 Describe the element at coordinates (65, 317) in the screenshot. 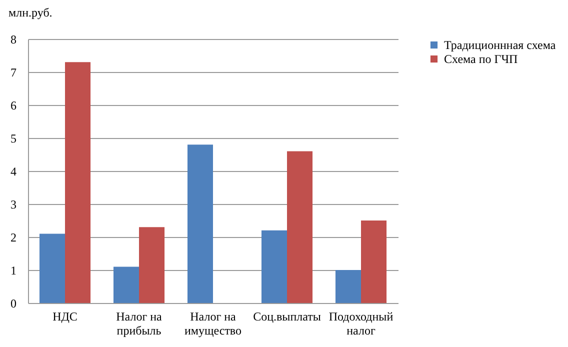

I see `x-tick-label: НДС` at that location.